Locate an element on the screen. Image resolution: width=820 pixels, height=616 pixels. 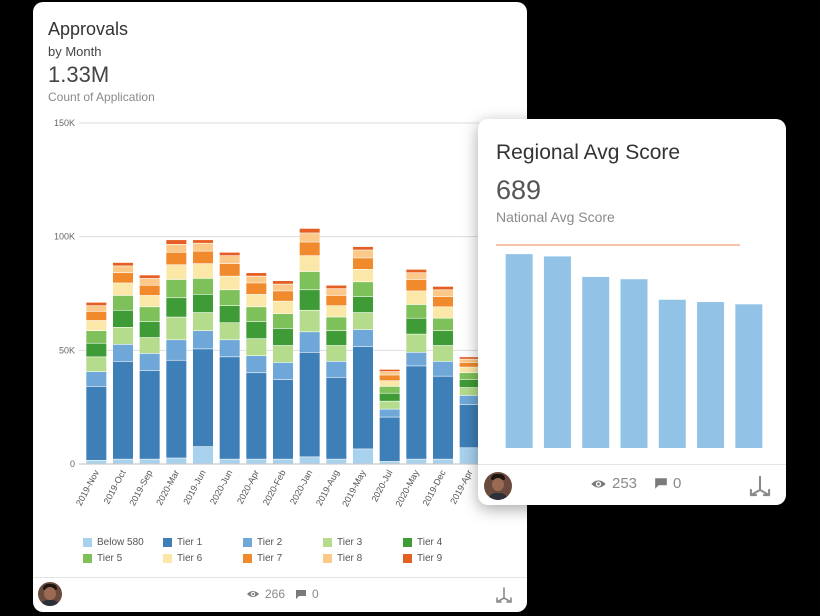
legend-item: Tier 4 is located at coordinates (422, 542).